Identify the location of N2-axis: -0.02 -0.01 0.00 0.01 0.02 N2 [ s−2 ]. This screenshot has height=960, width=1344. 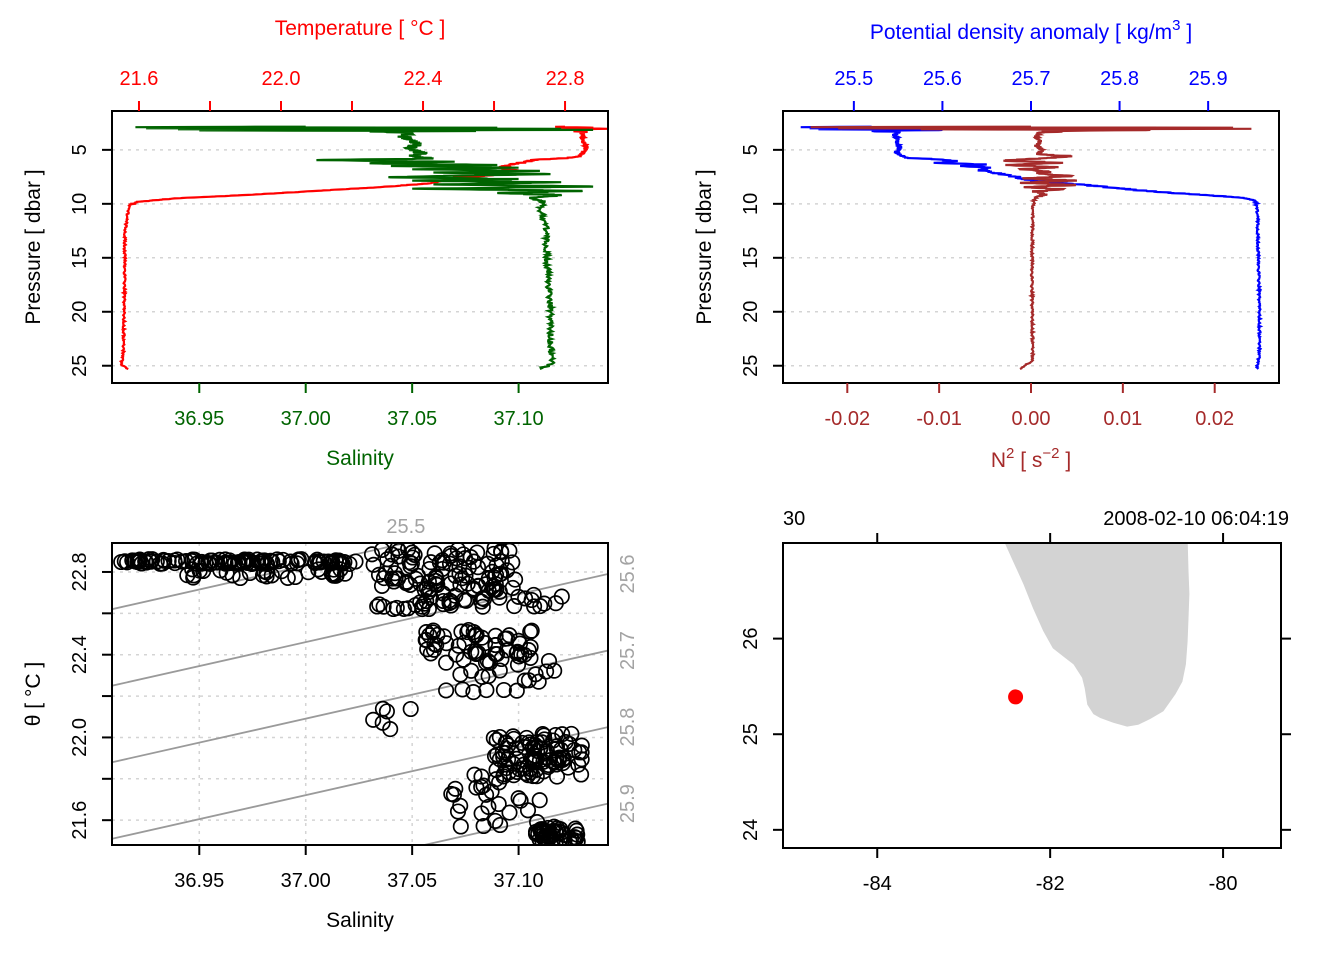
(1029, 427).